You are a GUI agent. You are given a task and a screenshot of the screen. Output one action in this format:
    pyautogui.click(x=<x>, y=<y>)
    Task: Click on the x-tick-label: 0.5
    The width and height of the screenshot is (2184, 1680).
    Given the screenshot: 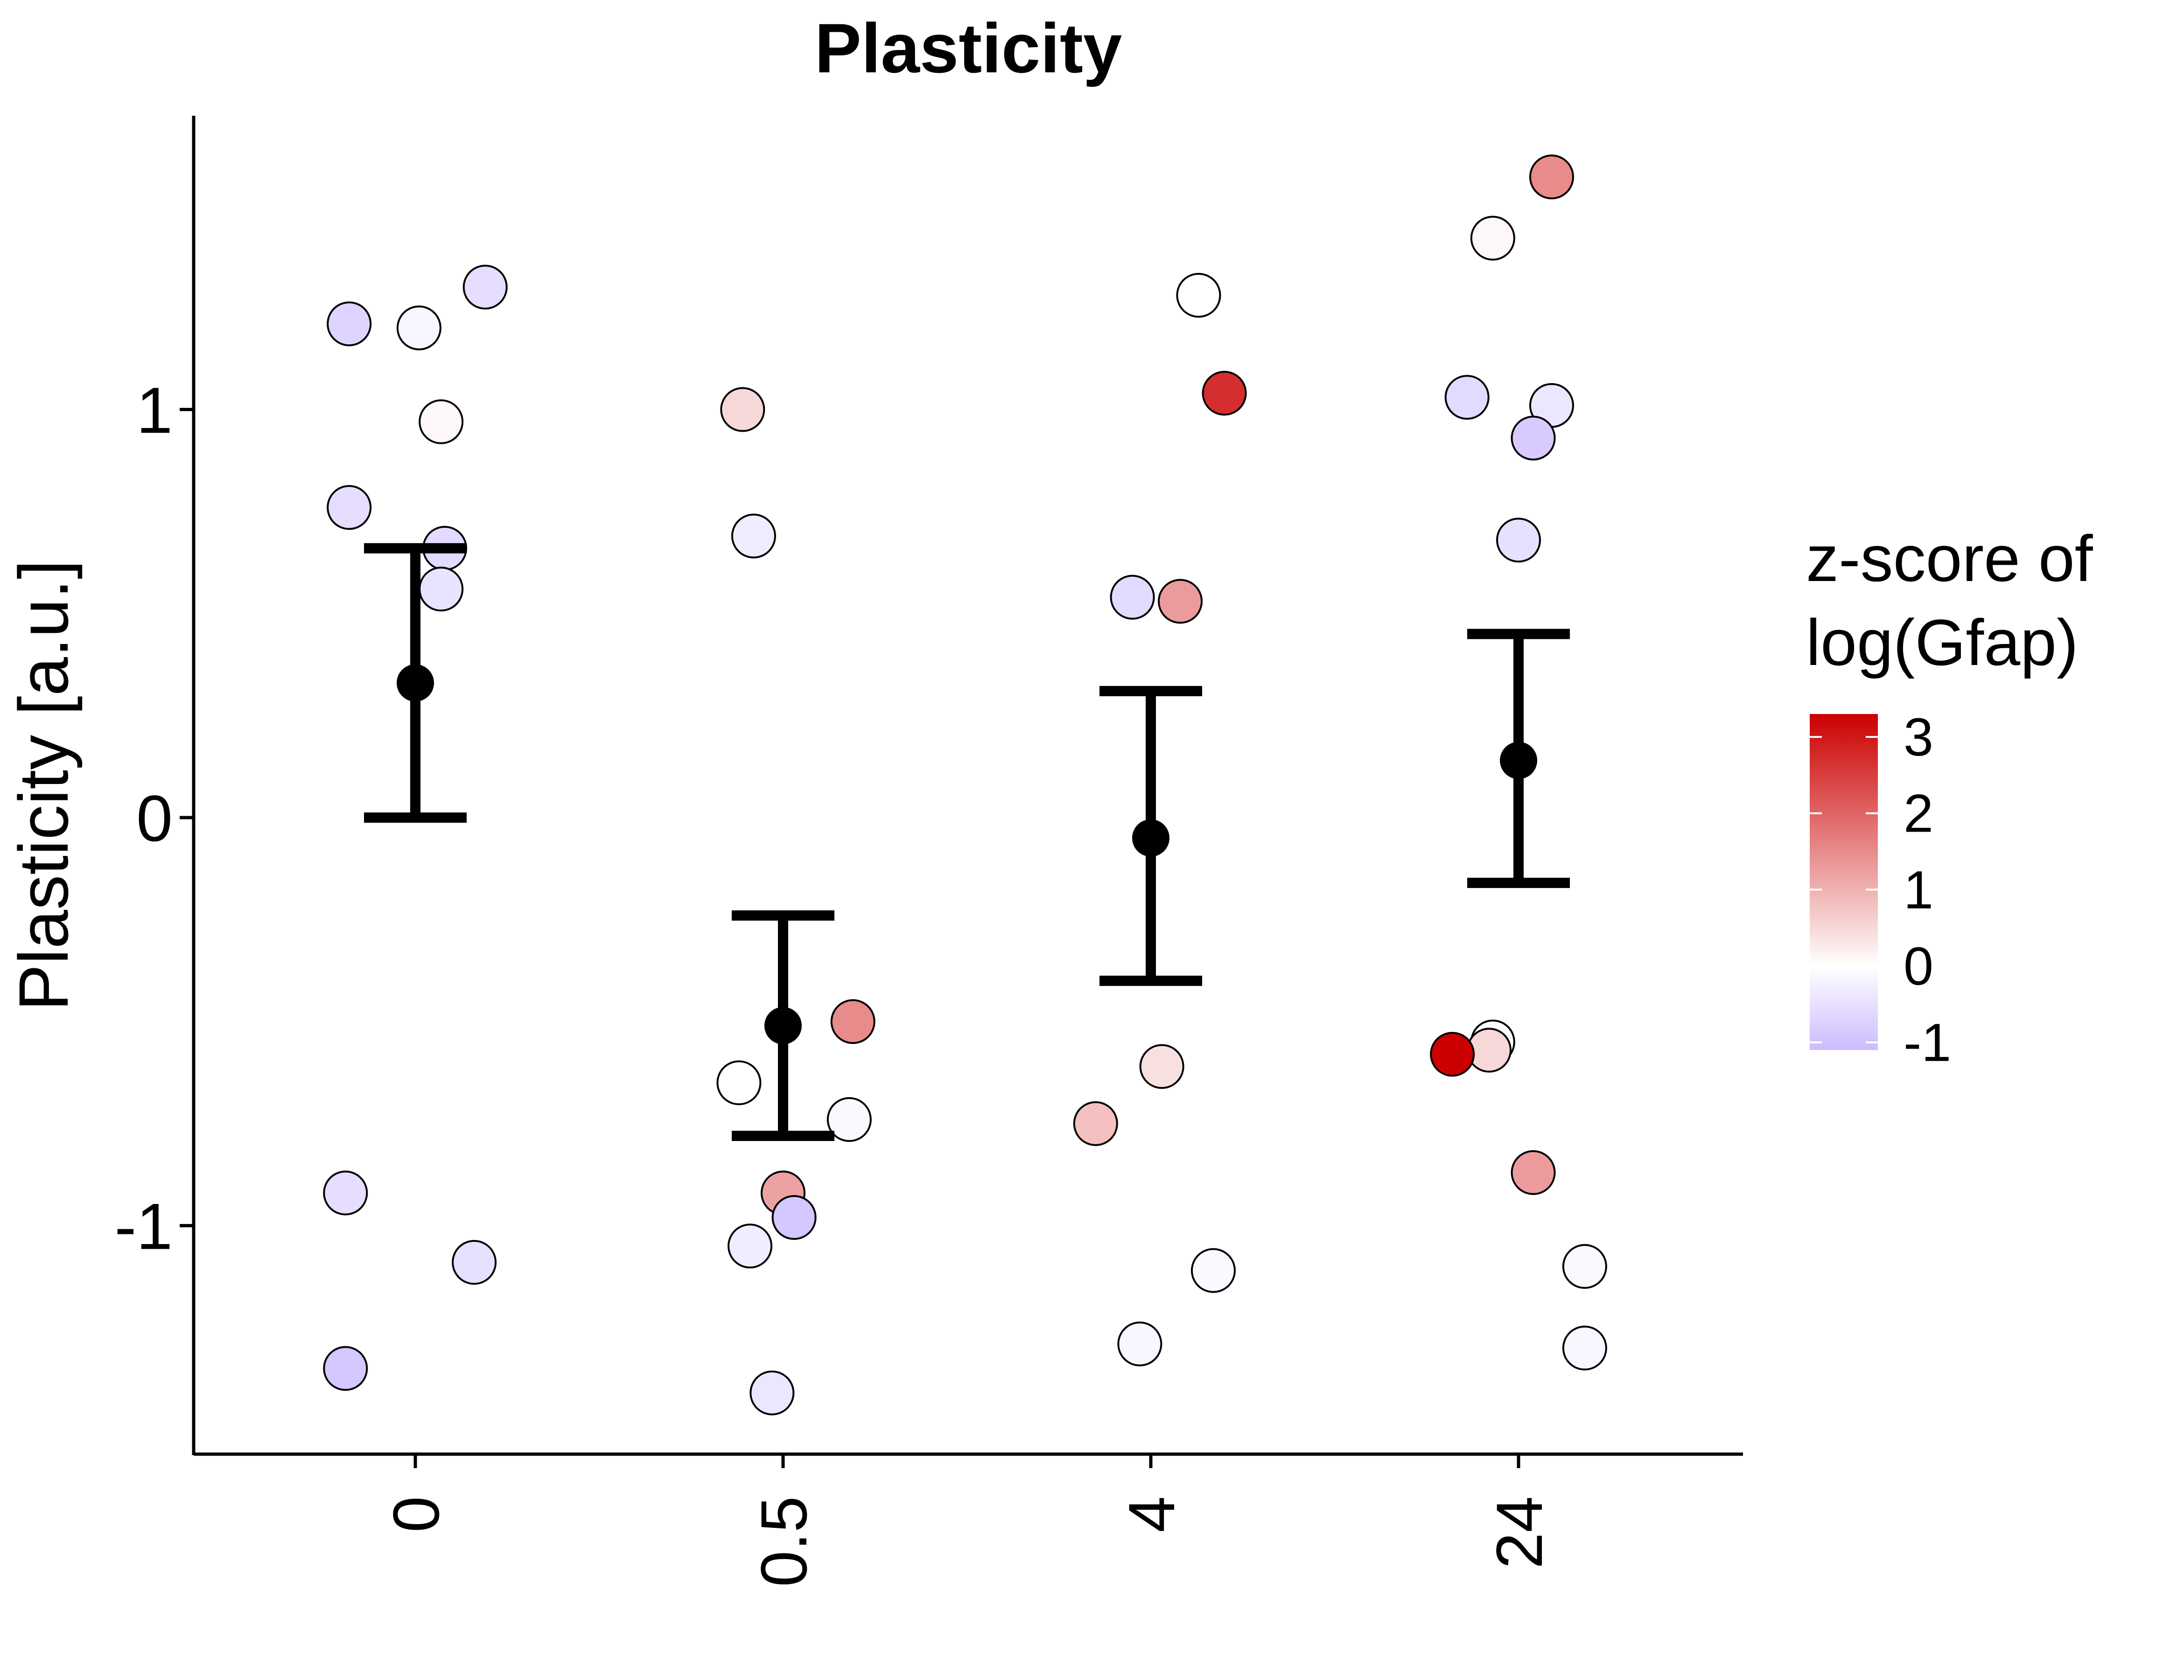 What is the action you would take?
    pyautogui.click(x=783, y=1541)
    